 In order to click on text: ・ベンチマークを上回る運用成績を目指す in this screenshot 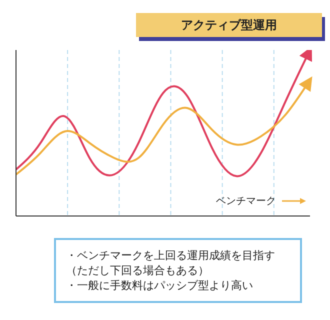, I will do `click(171, 255)`.